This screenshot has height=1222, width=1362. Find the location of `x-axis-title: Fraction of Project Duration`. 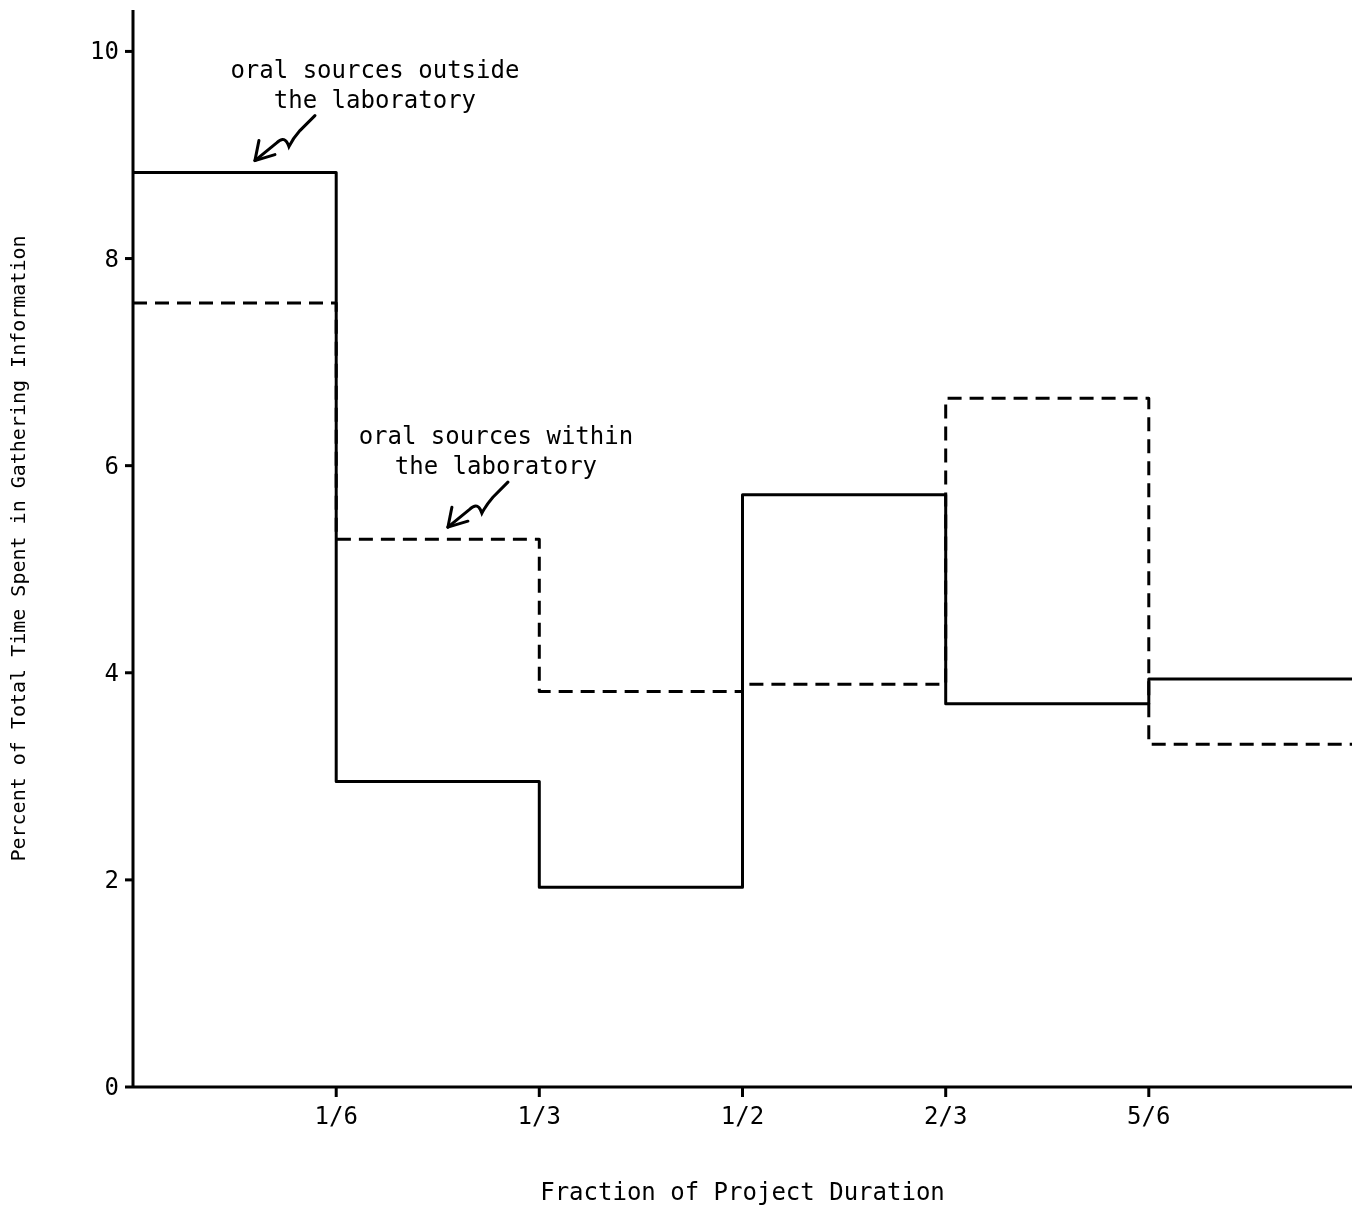

x-axis-title: Fraction of Project Duration is located at coordinates (742, 1192).